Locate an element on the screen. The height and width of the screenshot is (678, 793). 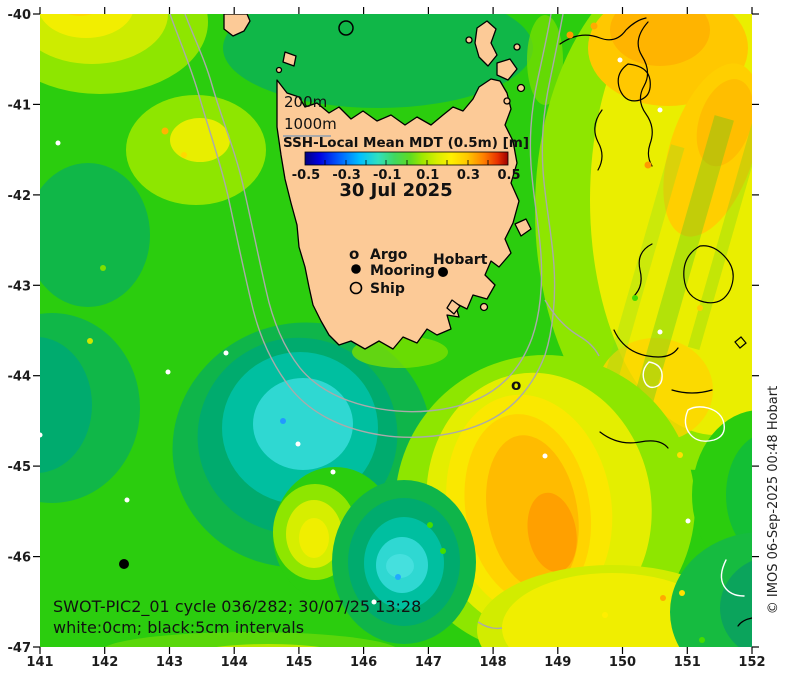
colorbar-tick-4: 0.3 is located at coordinates (468, 175).